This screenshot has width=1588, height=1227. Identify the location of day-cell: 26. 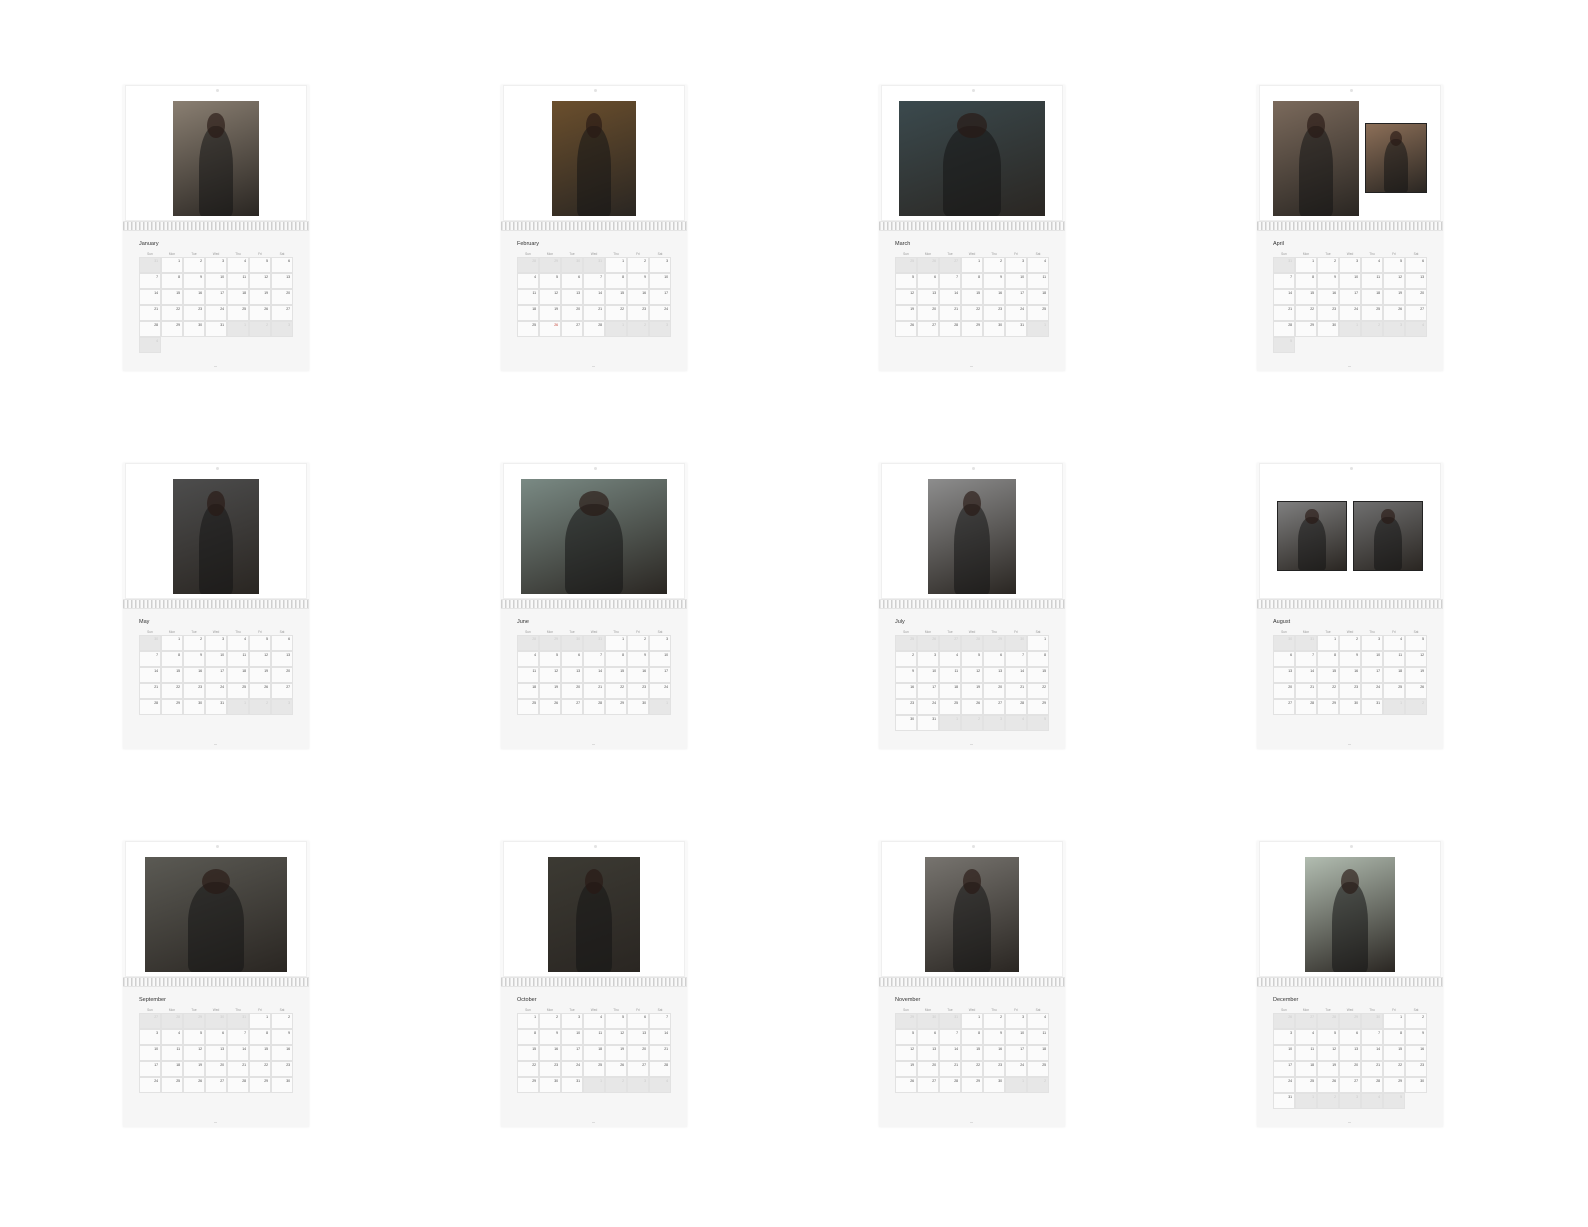
(906, 1085).